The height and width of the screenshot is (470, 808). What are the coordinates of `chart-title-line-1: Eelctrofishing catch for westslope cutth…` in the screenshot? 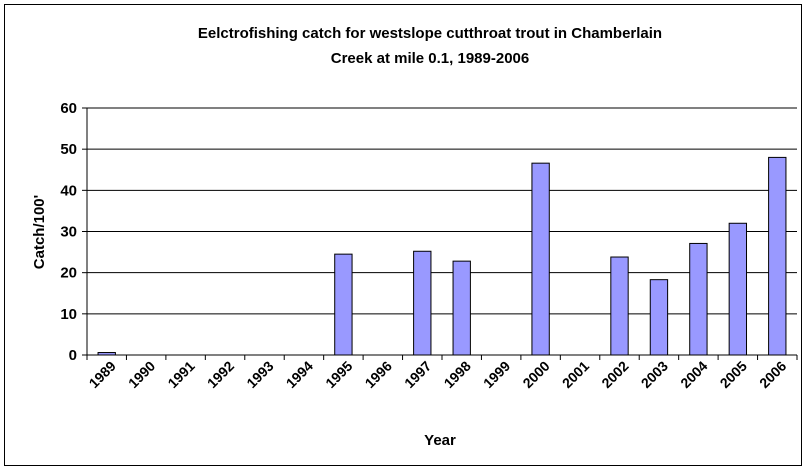 It's located at (430, 33).